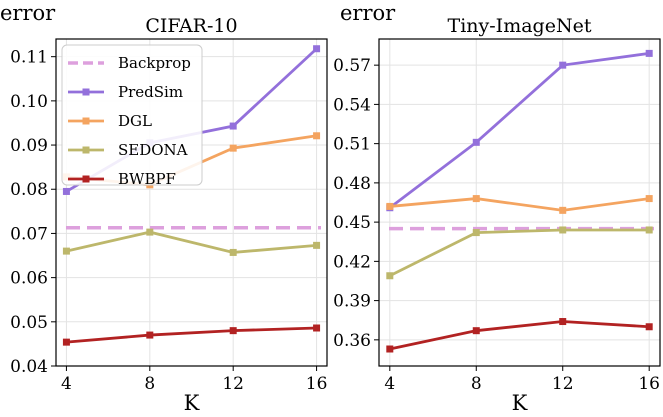 The width and height of the screenshot is (663, 417). Describe the element at coordinates (147, 179) in the screenshot. I see `legend-label: BWBPF` at that location.